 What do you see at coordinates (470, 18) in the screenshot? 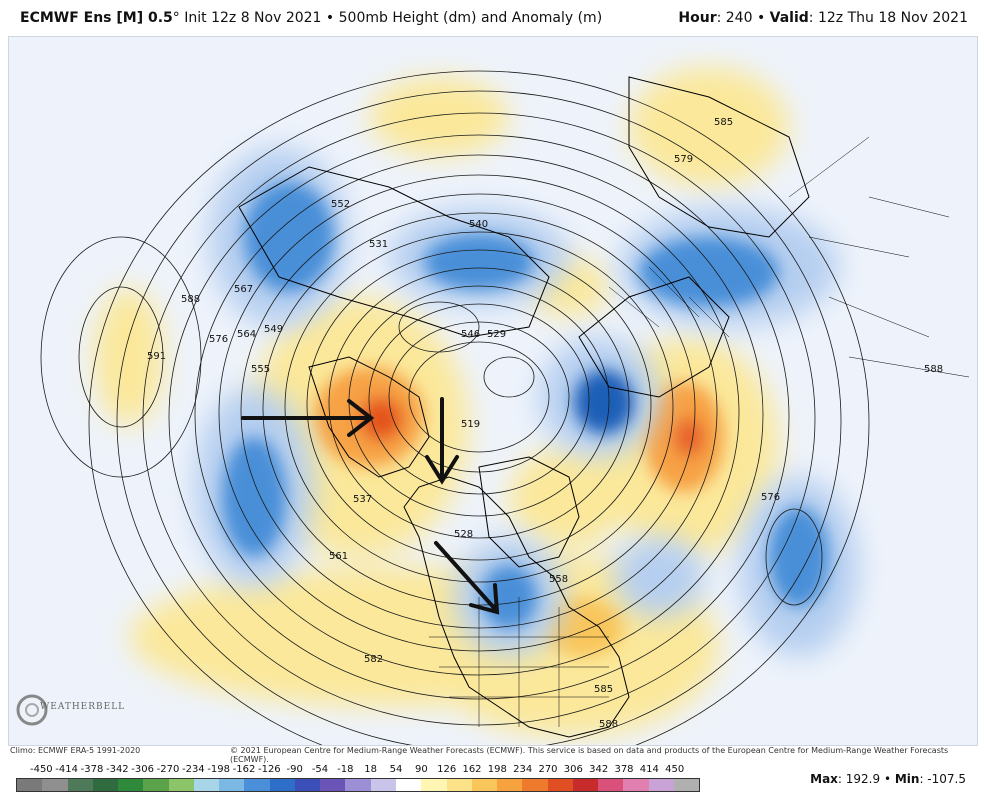
I see `field-description: 500mb Height (dm) and Anomaly (m)` at bounding box center [470, 18].